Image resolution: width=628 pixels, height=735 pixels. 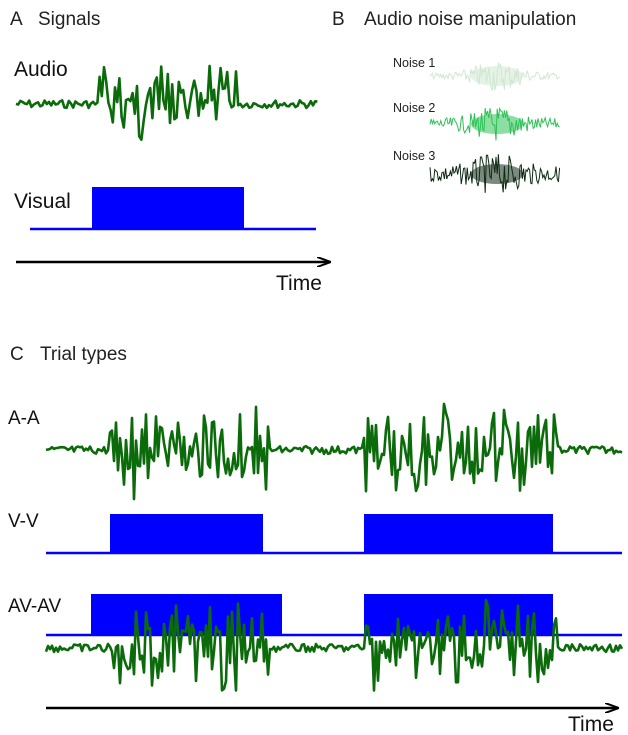 What do you see at coordinates (23, 521) in the screenshot?
I see `trial-row-label-v-v: V-V` at bounding box center [23, 521].